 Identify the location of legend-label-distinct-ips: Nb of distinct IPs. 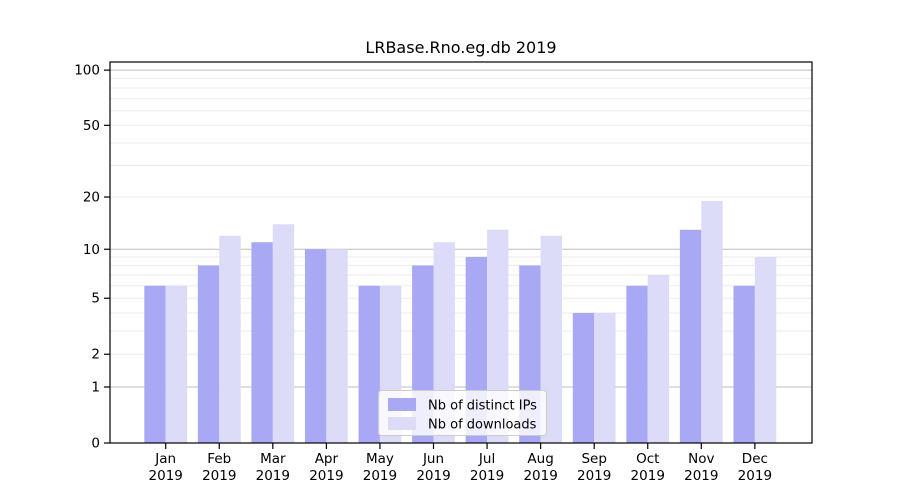
(482, 406).